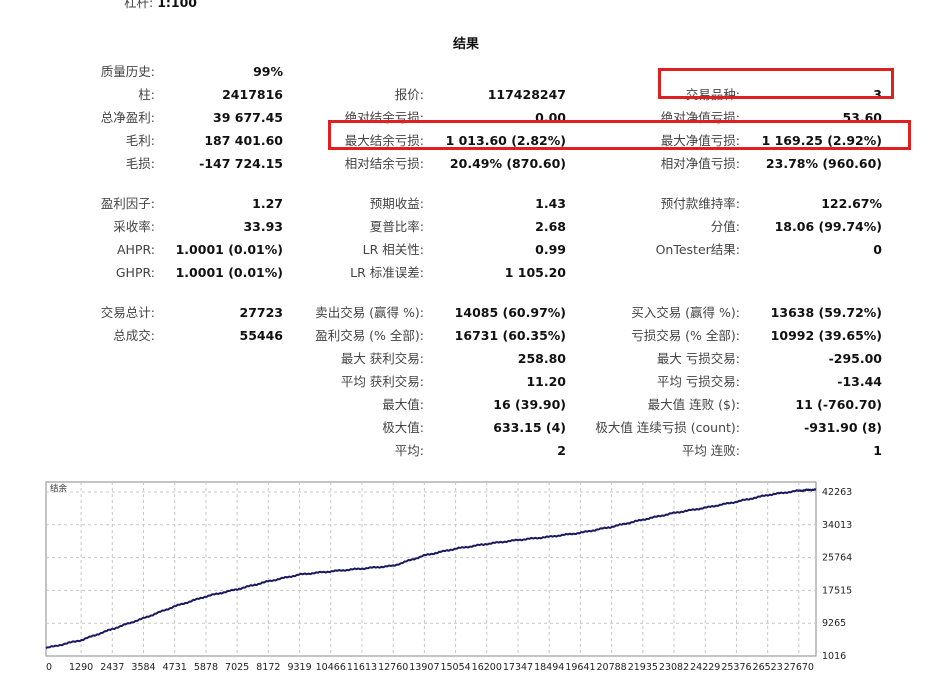 The image size is (932, 698). Describe the element at coordinates (331, 667) in the screenshot. I see `x-tick-label: 10466` at that location.